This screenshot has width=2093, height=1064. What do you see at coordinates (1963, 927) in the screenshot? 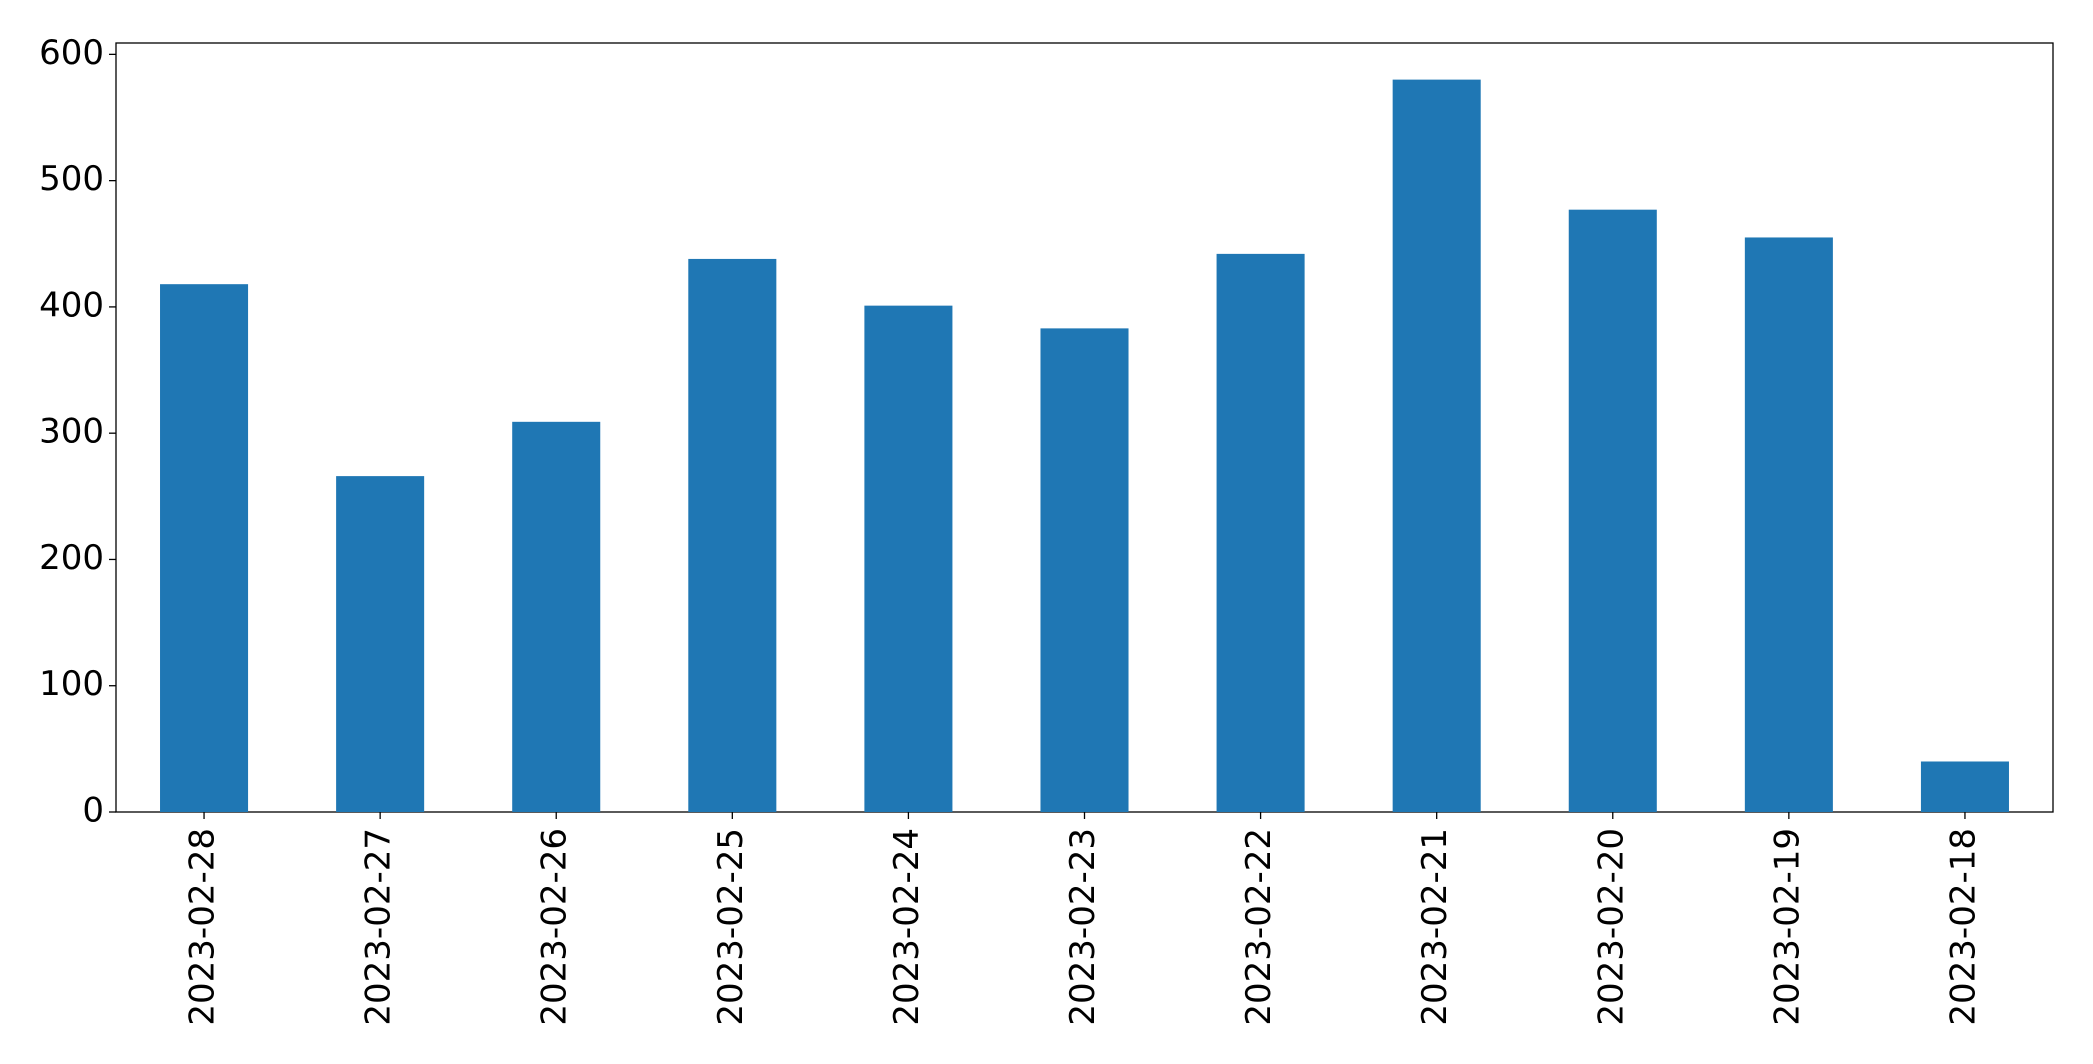
I see `x-tick-label: 2023-02-18` at bounding box center [1963, 927].